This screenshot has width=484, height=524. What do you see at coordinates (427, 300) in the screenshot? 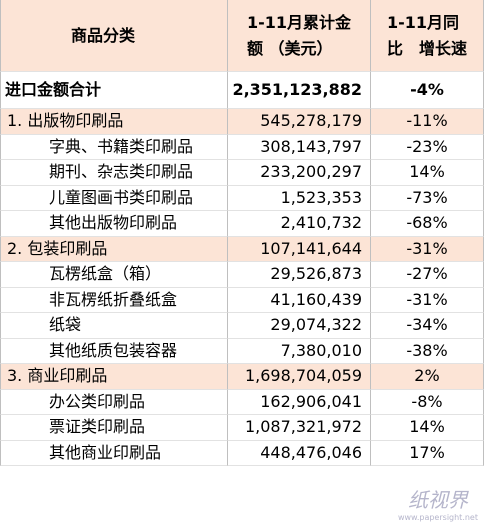
I see `item-growth: -31%` at bounding box center [427, 300].